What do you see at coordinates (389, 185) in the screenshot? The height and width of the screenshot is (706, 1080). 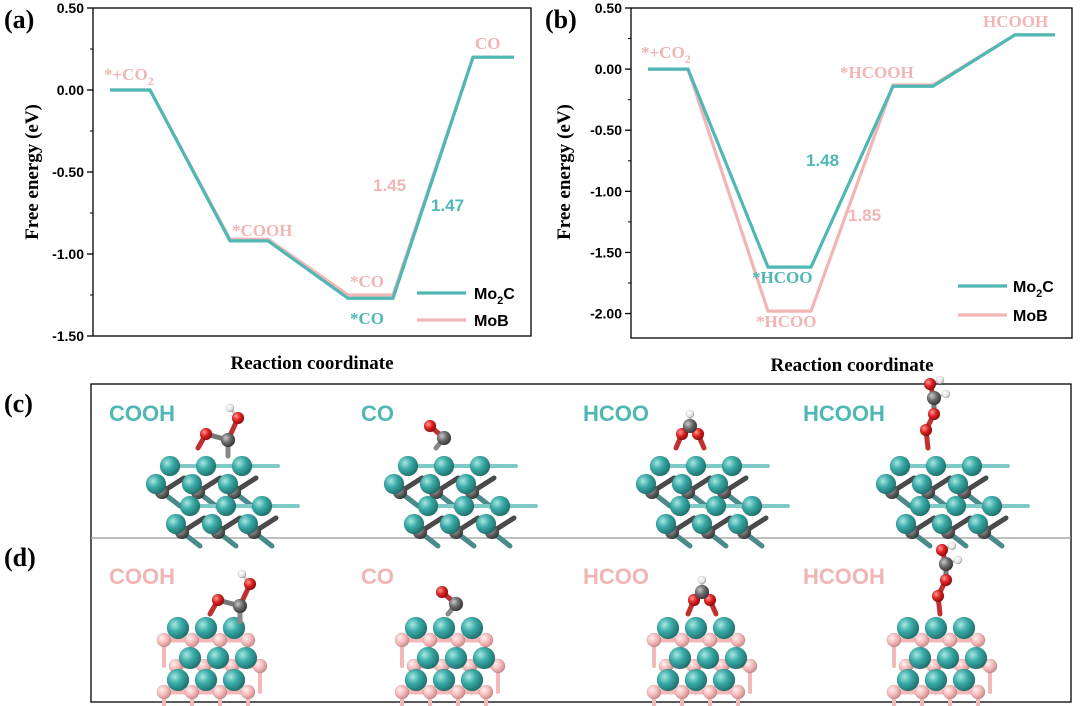 I see `barrier-label-a-mob: 1.45` at bounding box center [389, 185].